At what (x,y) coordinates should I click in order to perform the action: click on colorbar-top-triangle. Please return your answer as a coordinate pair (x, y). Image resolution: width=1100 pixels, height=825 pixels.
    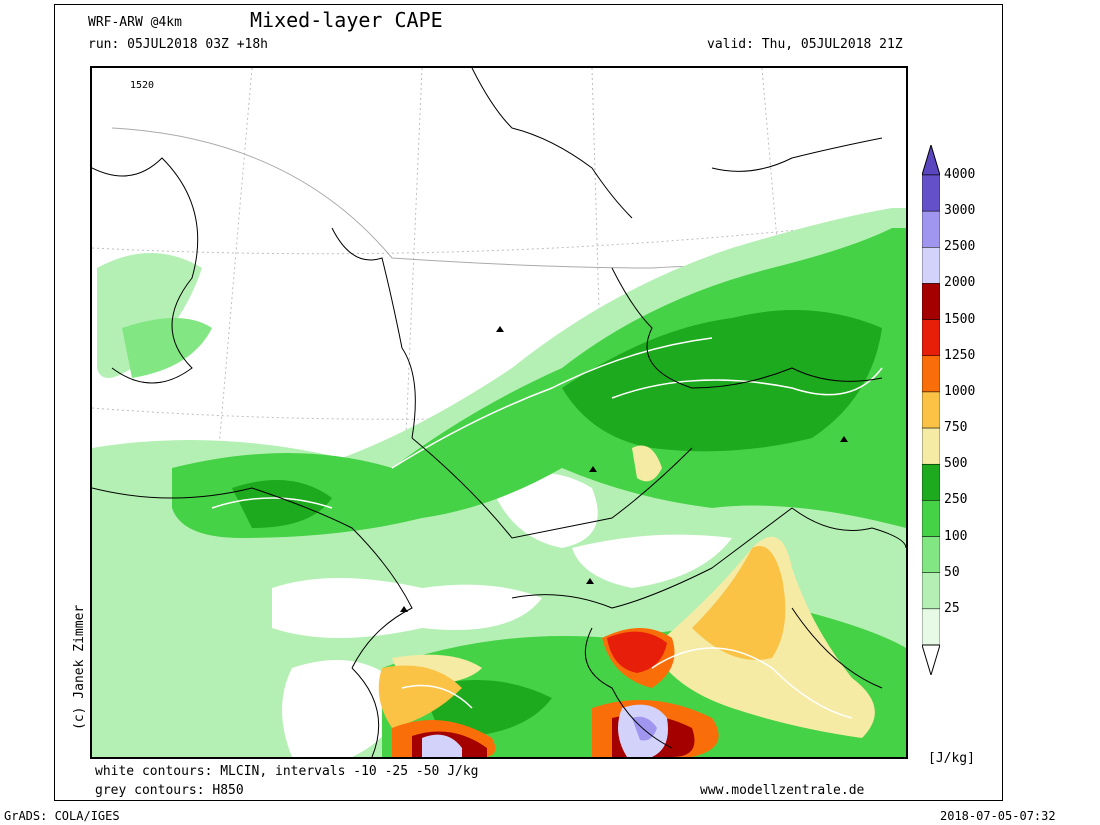
    Looking at the image, I should click on (931, 159).